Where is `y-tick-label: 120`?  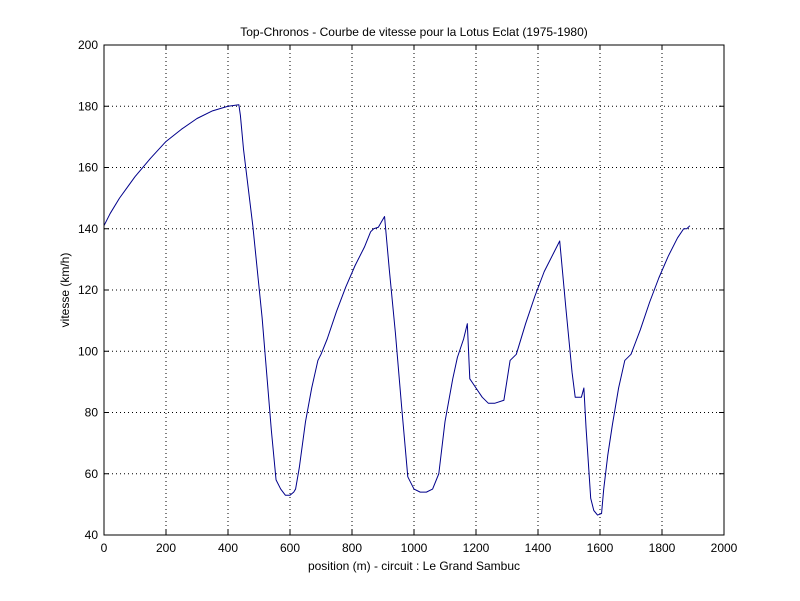
y-tick-label: 120 is located at coordinates (88, 290).